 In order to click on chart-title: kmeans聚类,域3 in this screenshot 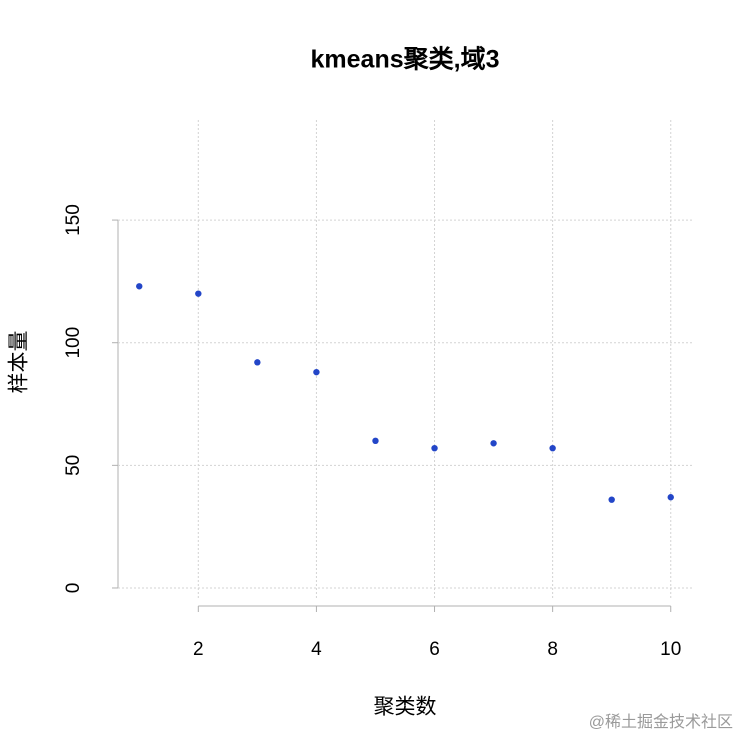, I will do `click(405, 60)`.